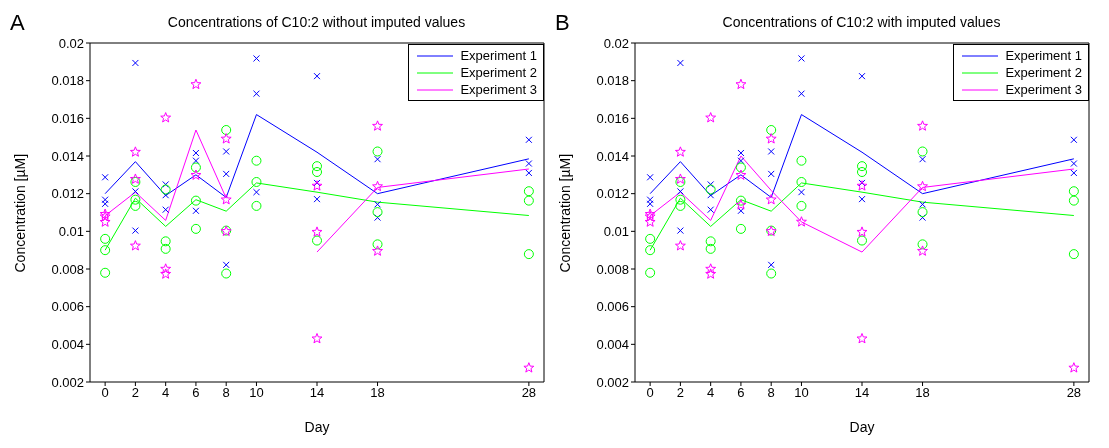 This screenshot has height=448, width=1109. What do you see at coordinates (612, 344) in the screenshot?
I see `y-tick-label: 0.004` at bounding box center [612, 344].